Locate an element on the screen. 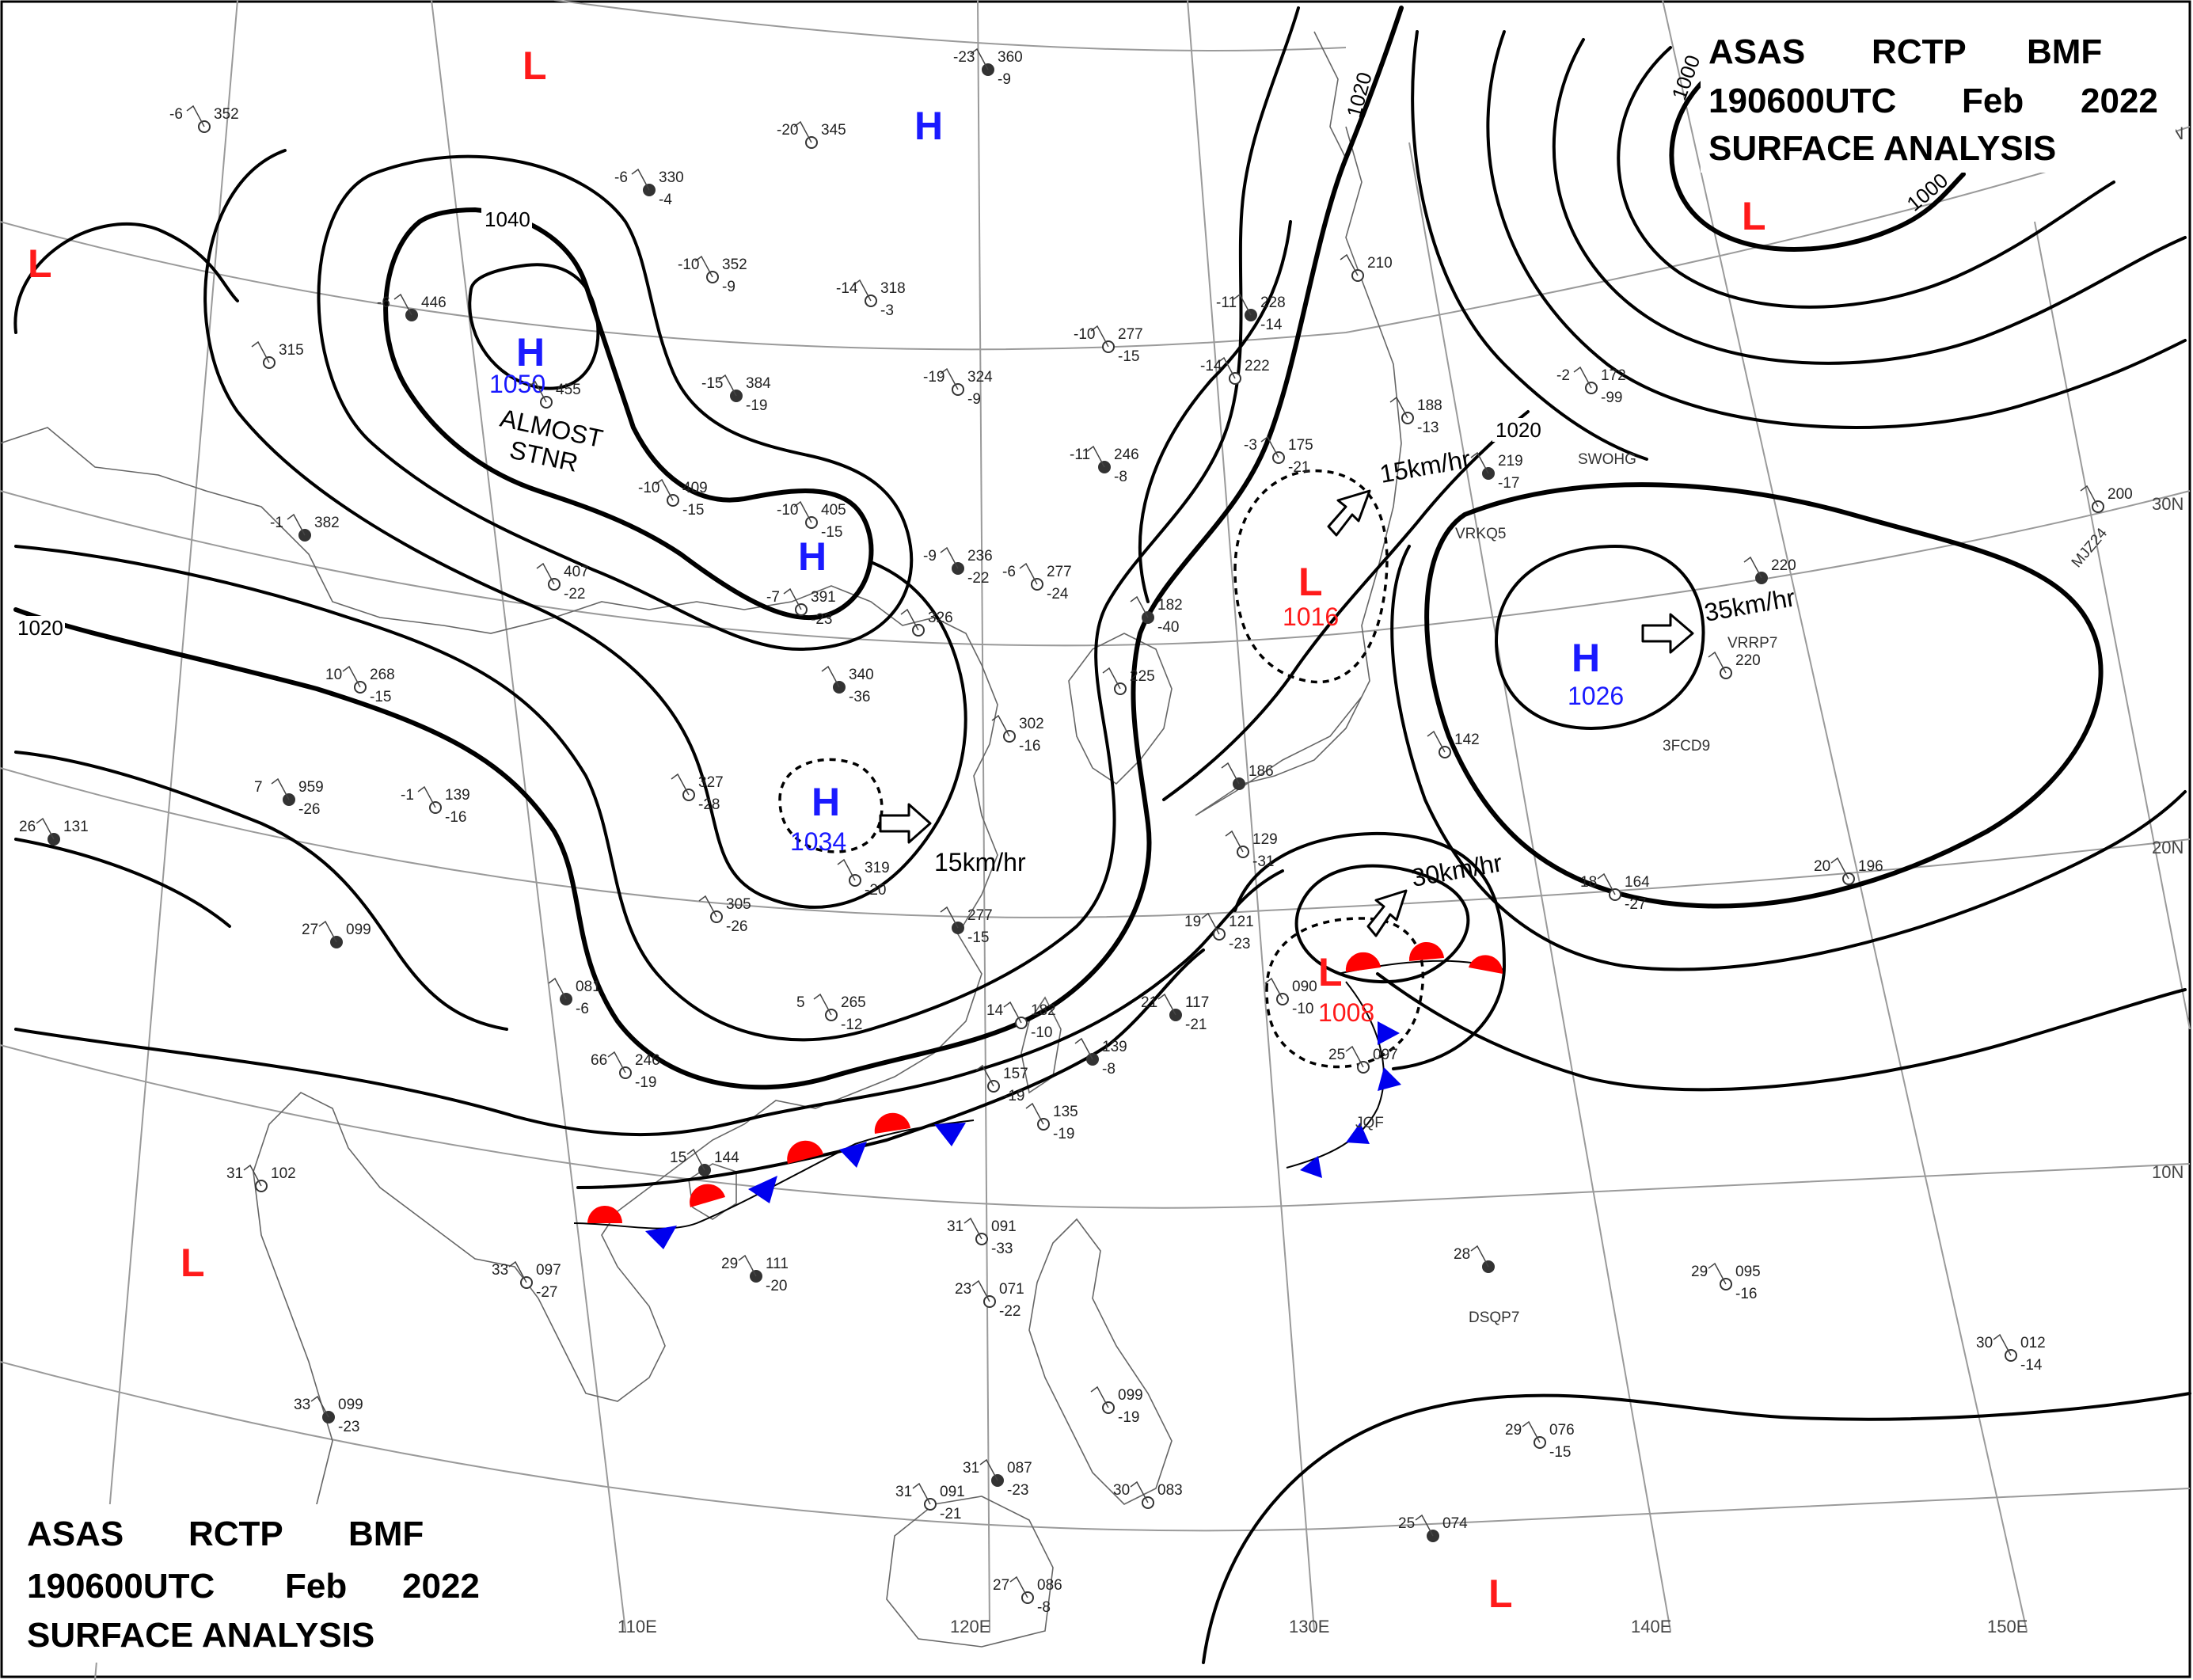 Image resolution: width=2193 pixels, height=1680 pixels. cold-front-triangle is located at coordinates (1389, 1033).